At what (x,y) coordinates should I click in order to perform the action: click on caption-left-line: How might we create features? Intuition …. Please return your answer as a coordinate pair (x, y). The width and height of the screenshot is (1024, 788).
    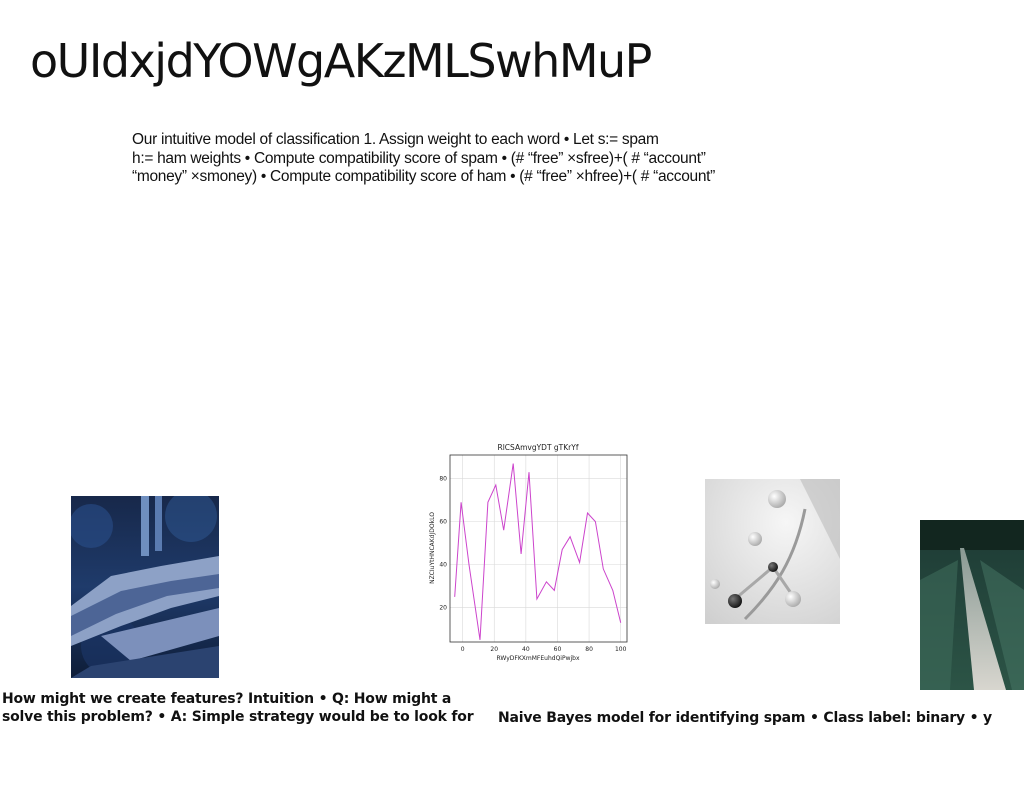
    Looking at the image, I should click on (227, 699).